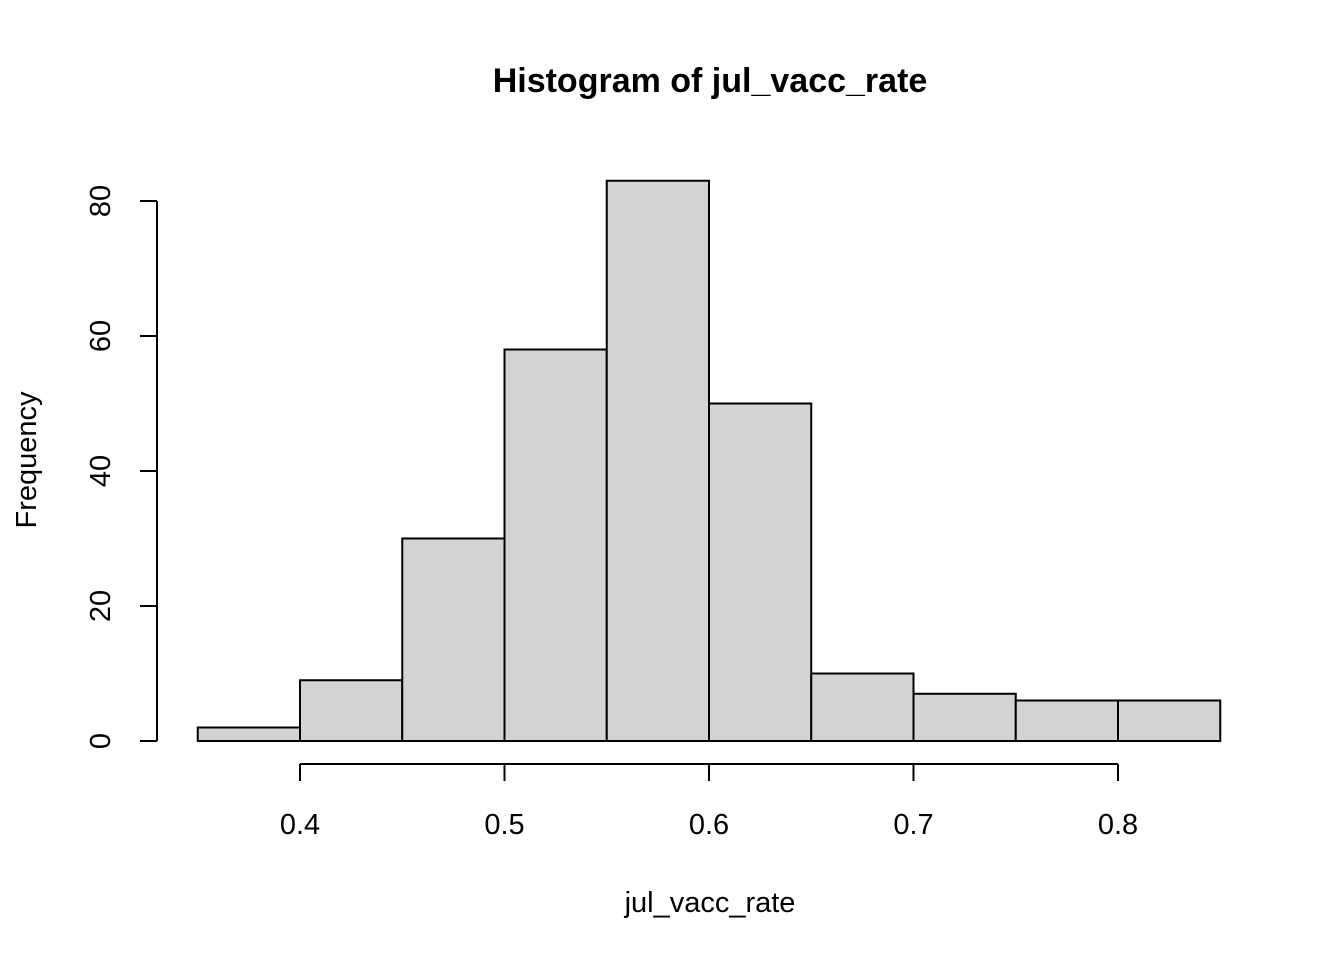  Describe the element at coordinates (710, 903) in the screenshot. I see `x-axis-label: jul_vacc_rate` at that location.